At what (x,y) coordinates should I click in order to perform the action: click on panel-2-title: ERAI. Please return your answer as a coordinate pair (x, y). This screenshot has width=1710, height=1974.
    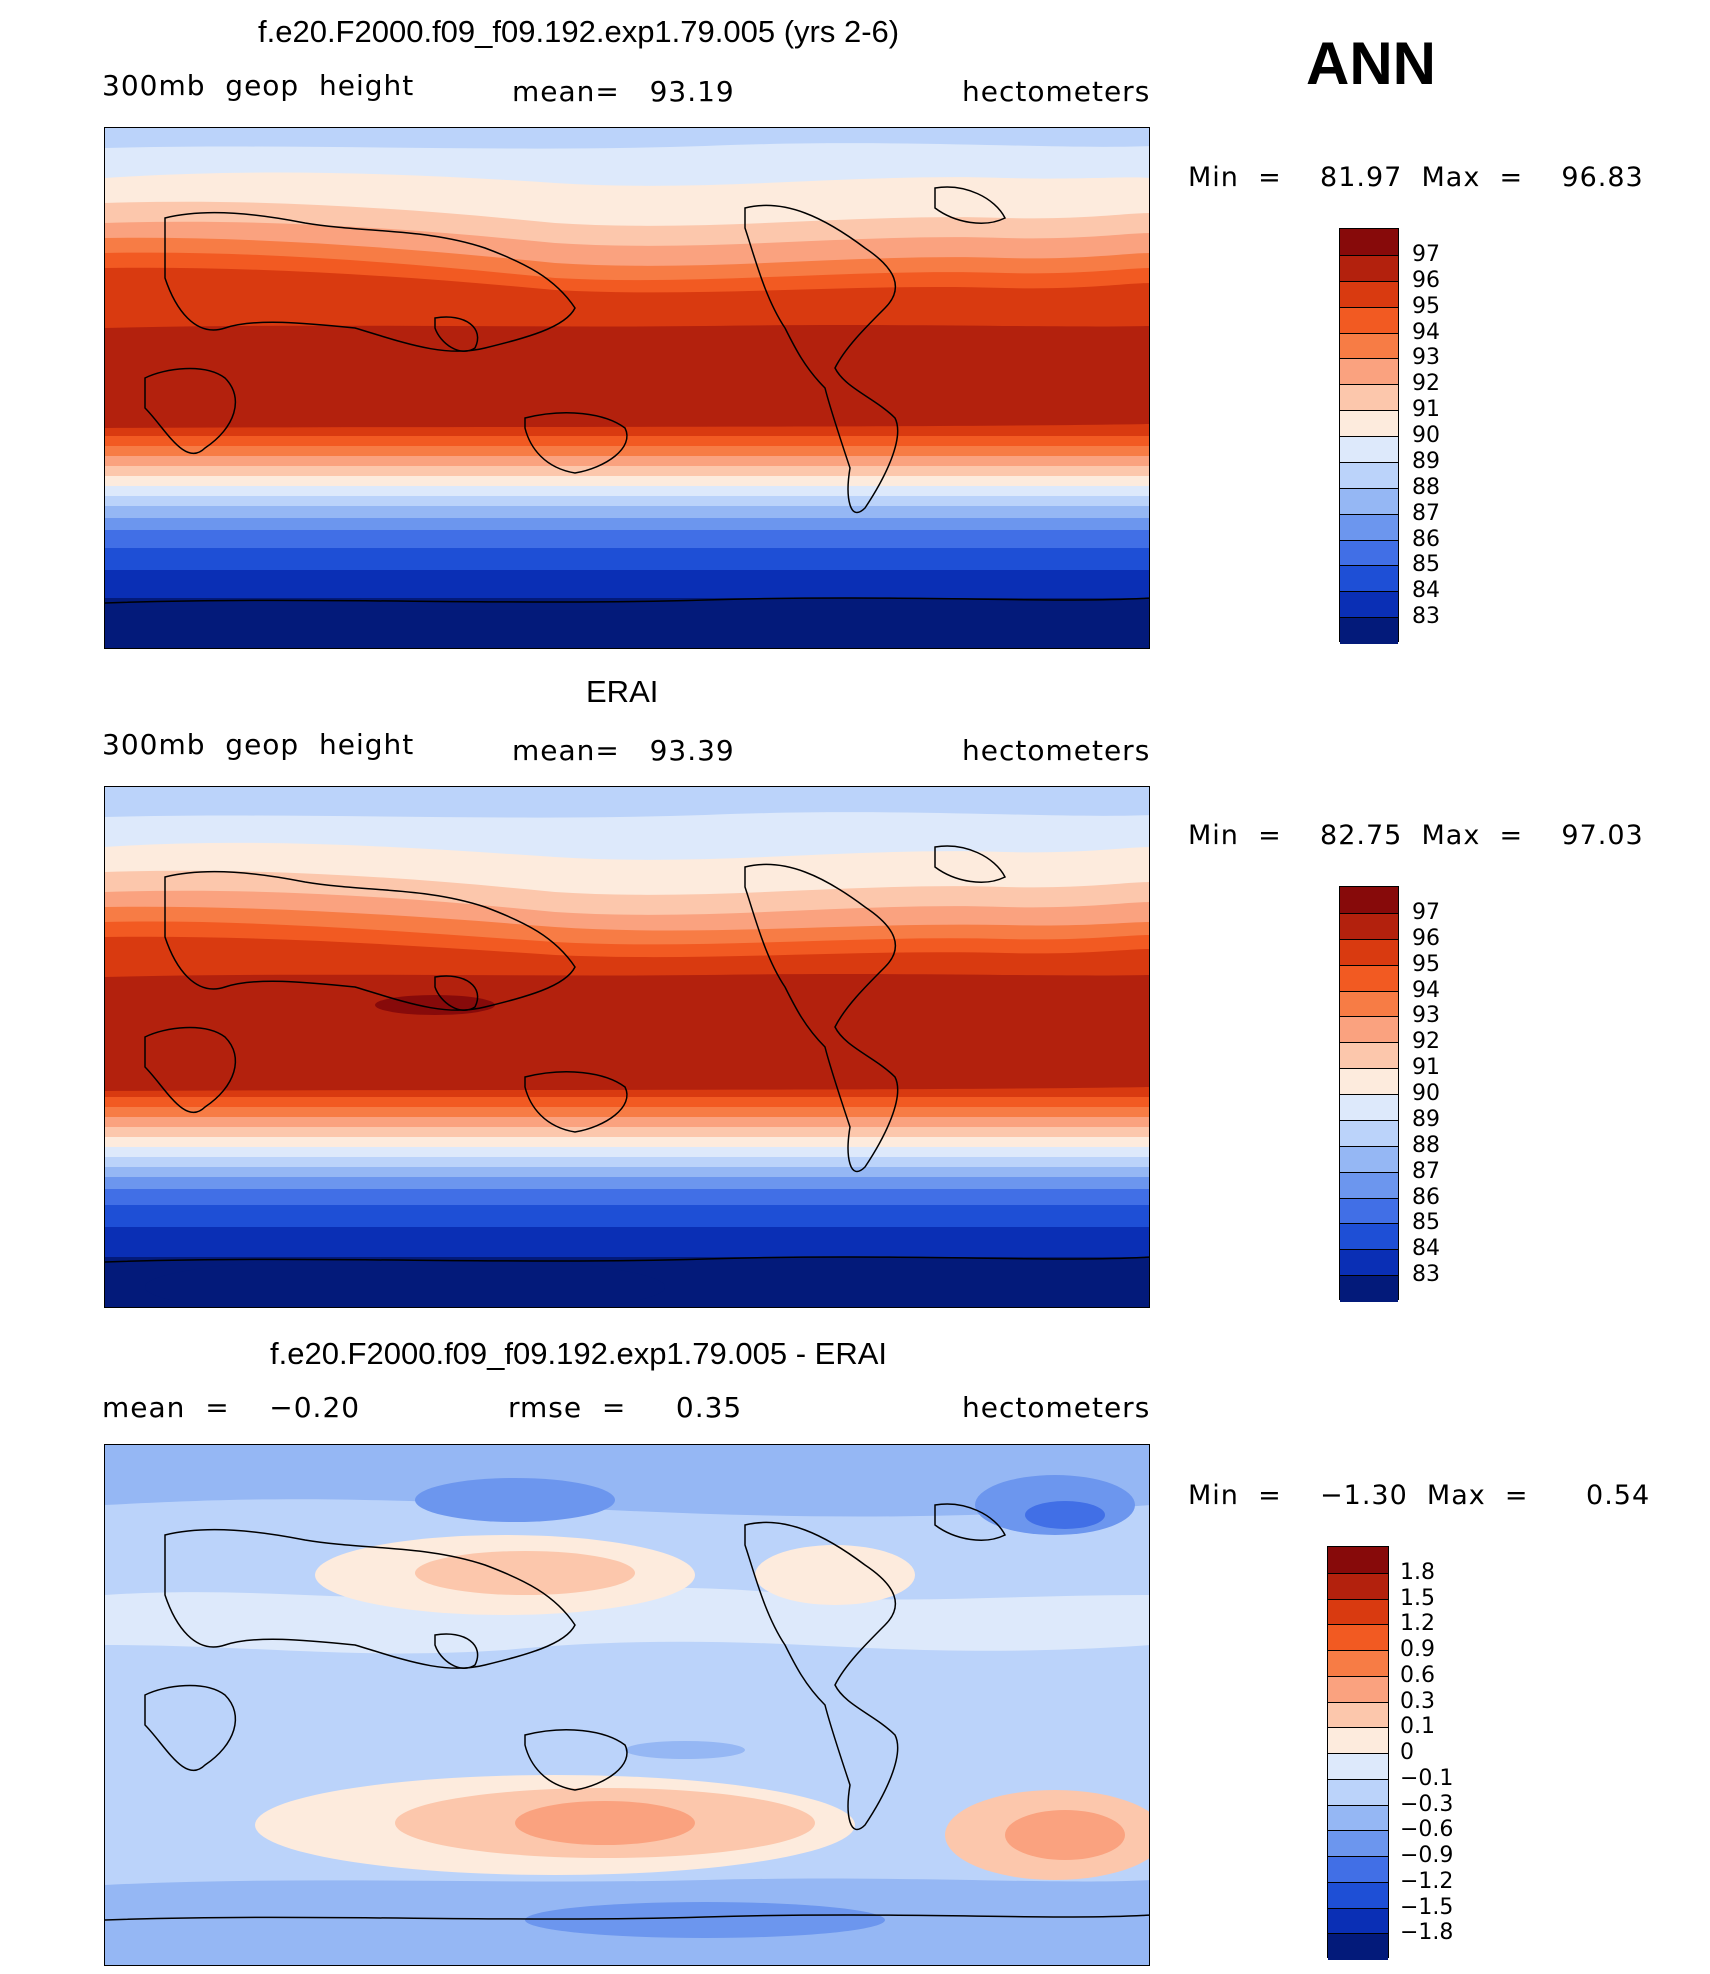
    Looking at the image, I should click on (622, 691).